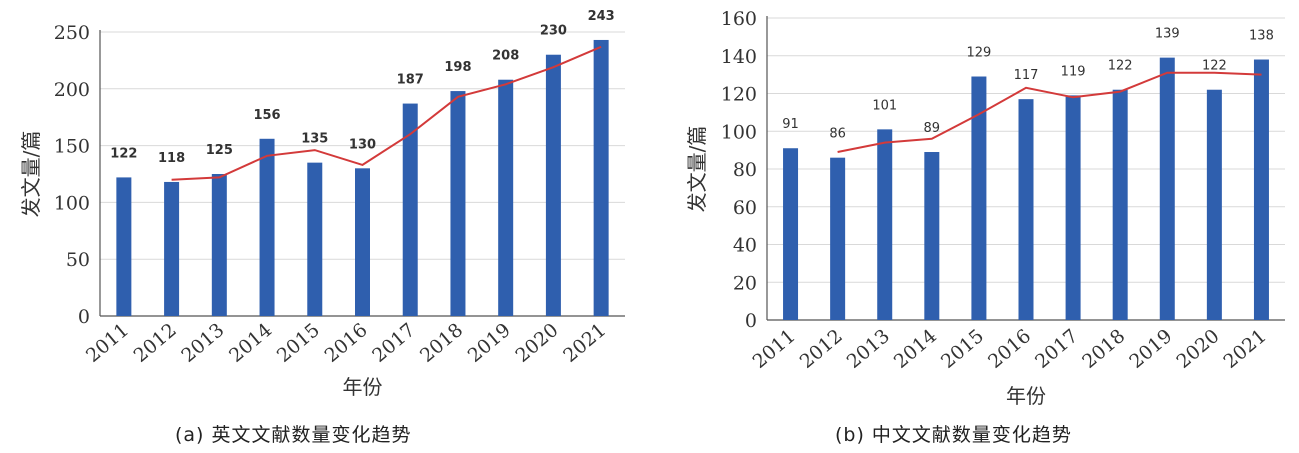 Image resolution: width=1299 pixels, height=453 pixels. Describe the element at coordinates (745, 208) in the screenshot. I see `y-tick-label: 60` at that location.